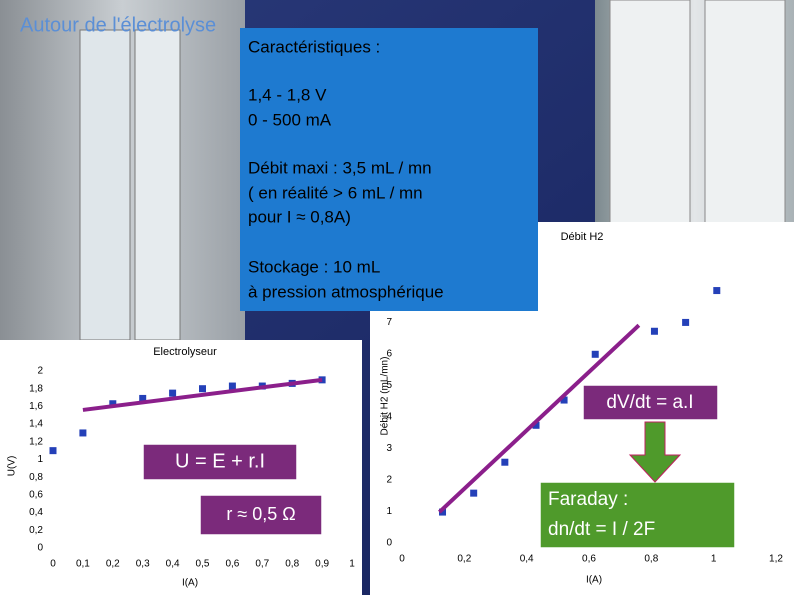 The image size is (794, 600). Describe the element at coordinates (36, 477) in the screenshot. I see `y-tick-label: 0,8` at that location.